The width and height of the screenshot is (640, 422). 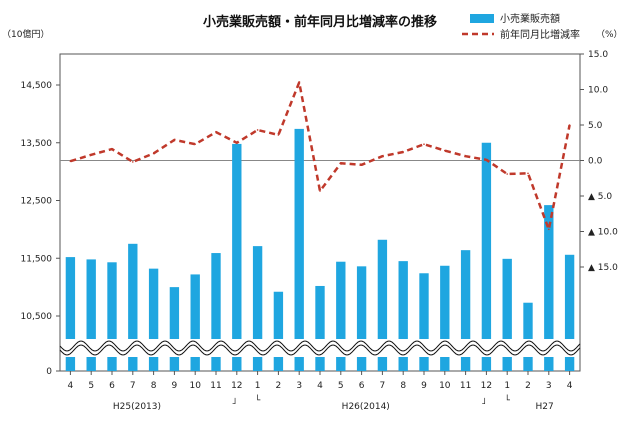 I want to click on y-left-tick-label: 13,500, so click(x=37, y=144).